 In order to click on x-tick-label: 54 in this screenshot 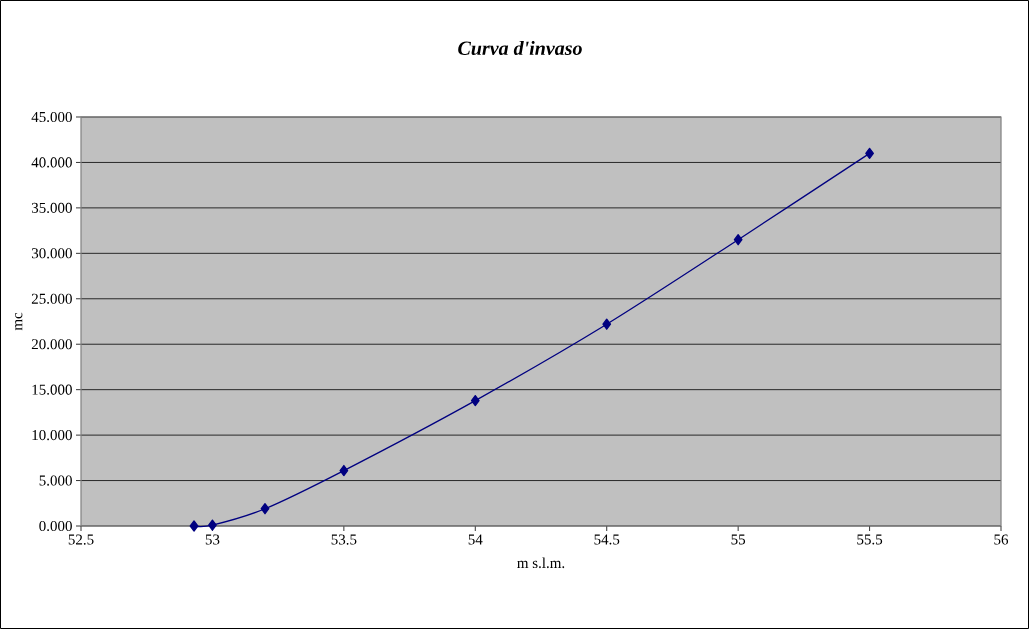, I will do `click(475, 539)`.